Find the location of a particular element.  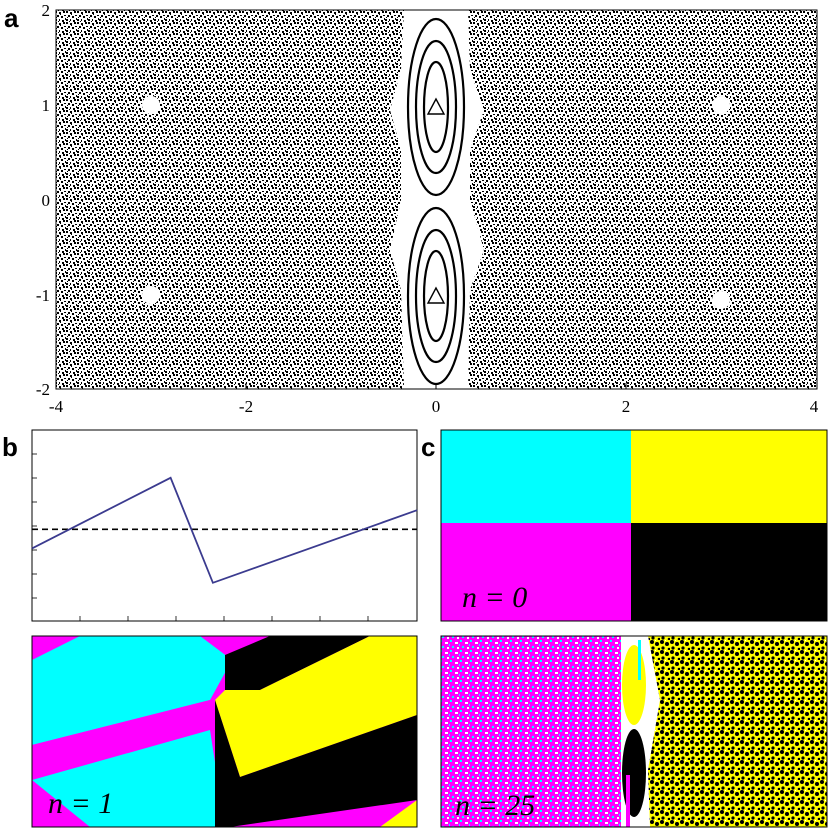

y-tick-label: -1 is located at coordinates (43, 295).